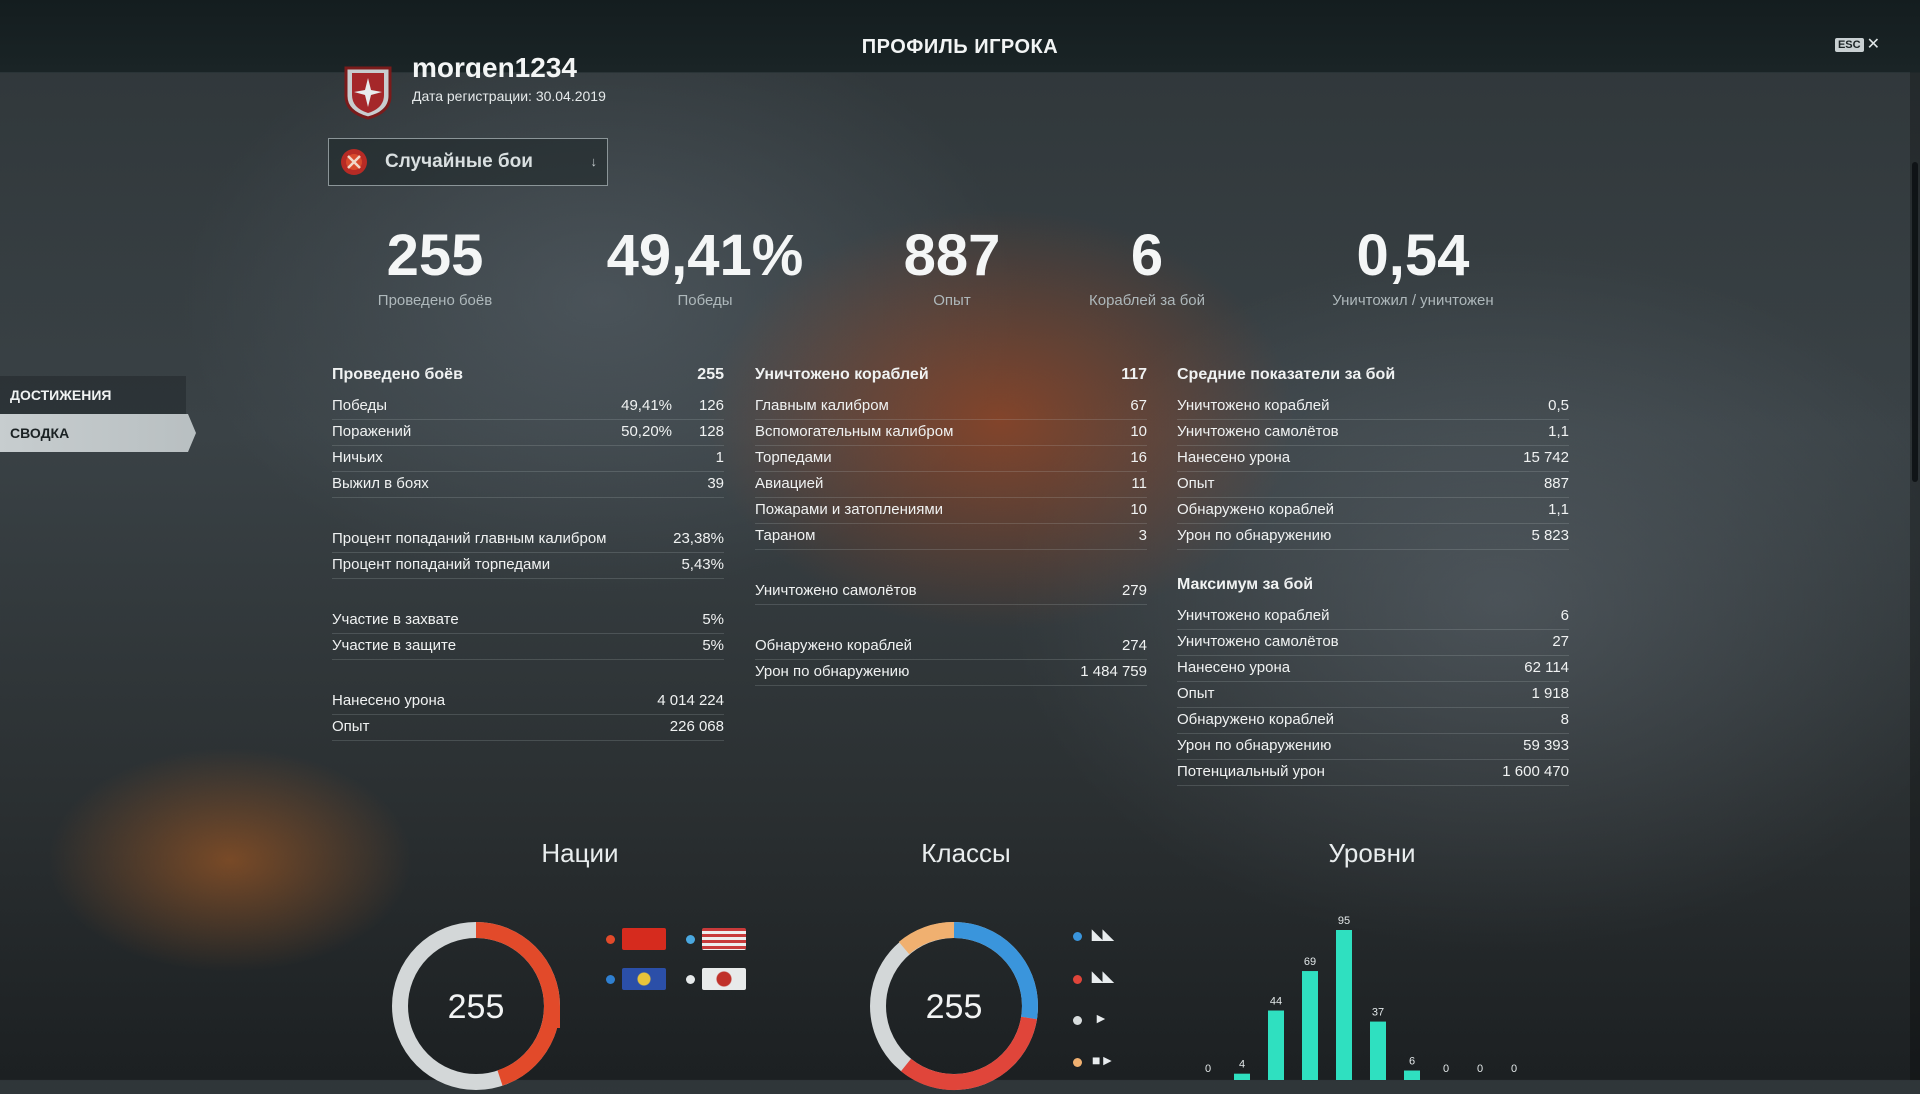 The width and height of the screenshot is (1920, 1094). What do you see at coordinates (1558, 431) in the screenshot?
I see `row-value: 1,1` at bounding box center [1558, 431].